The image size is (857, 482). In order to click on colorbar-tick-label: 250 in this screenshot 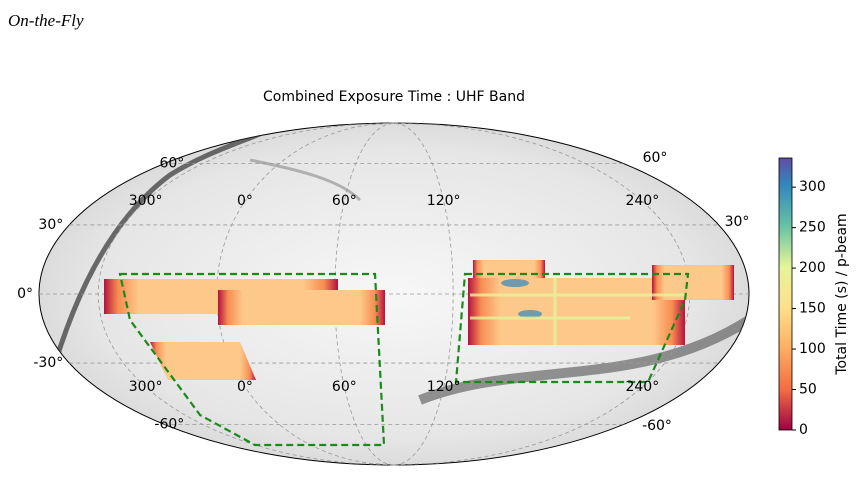, I will do `click(812, 228)`.